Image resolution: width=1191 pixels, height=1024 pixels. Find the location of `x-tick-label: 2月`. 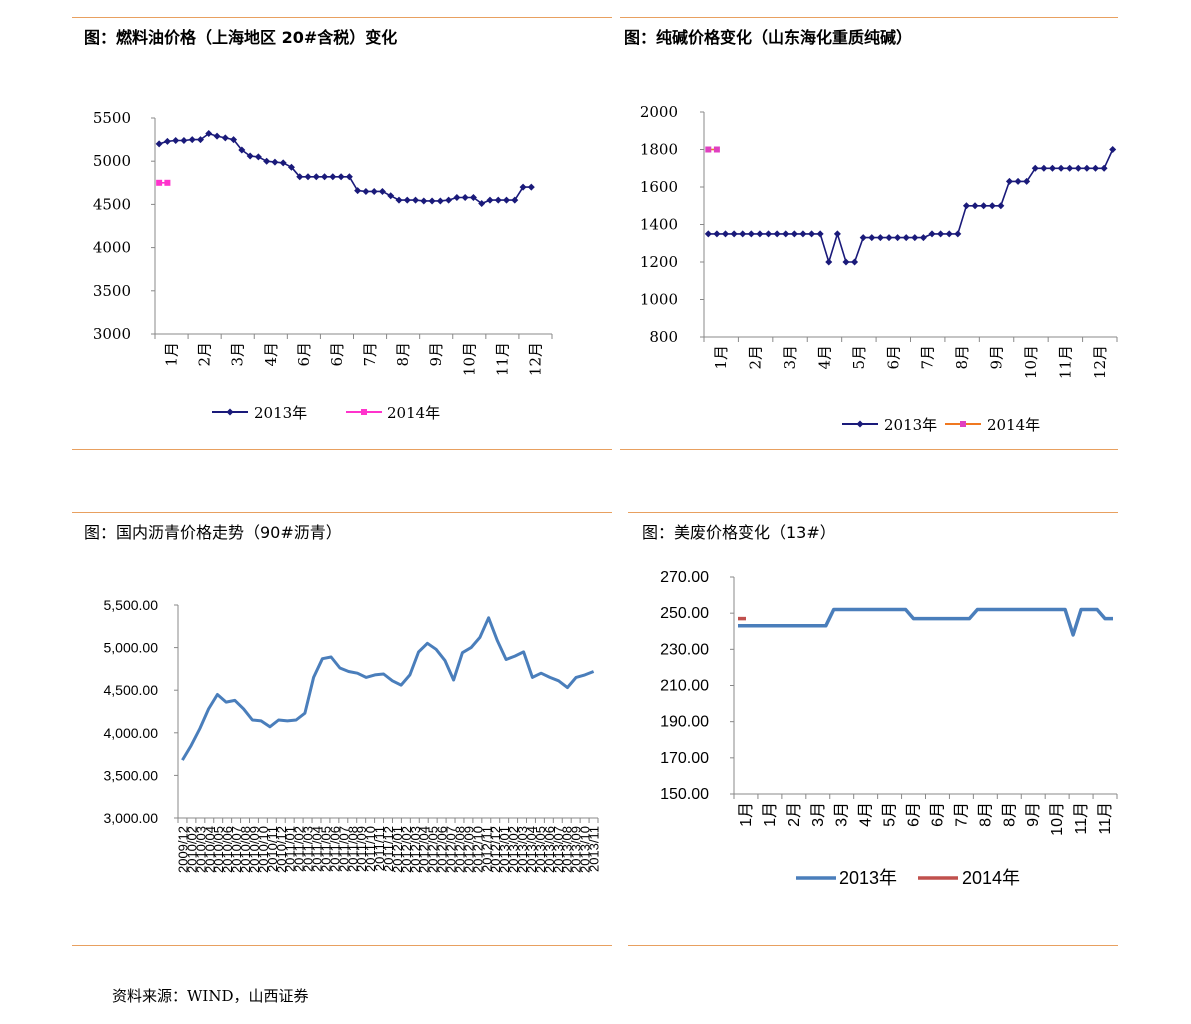

x-tick-label: 2月 is located at coordinates (756, 357).